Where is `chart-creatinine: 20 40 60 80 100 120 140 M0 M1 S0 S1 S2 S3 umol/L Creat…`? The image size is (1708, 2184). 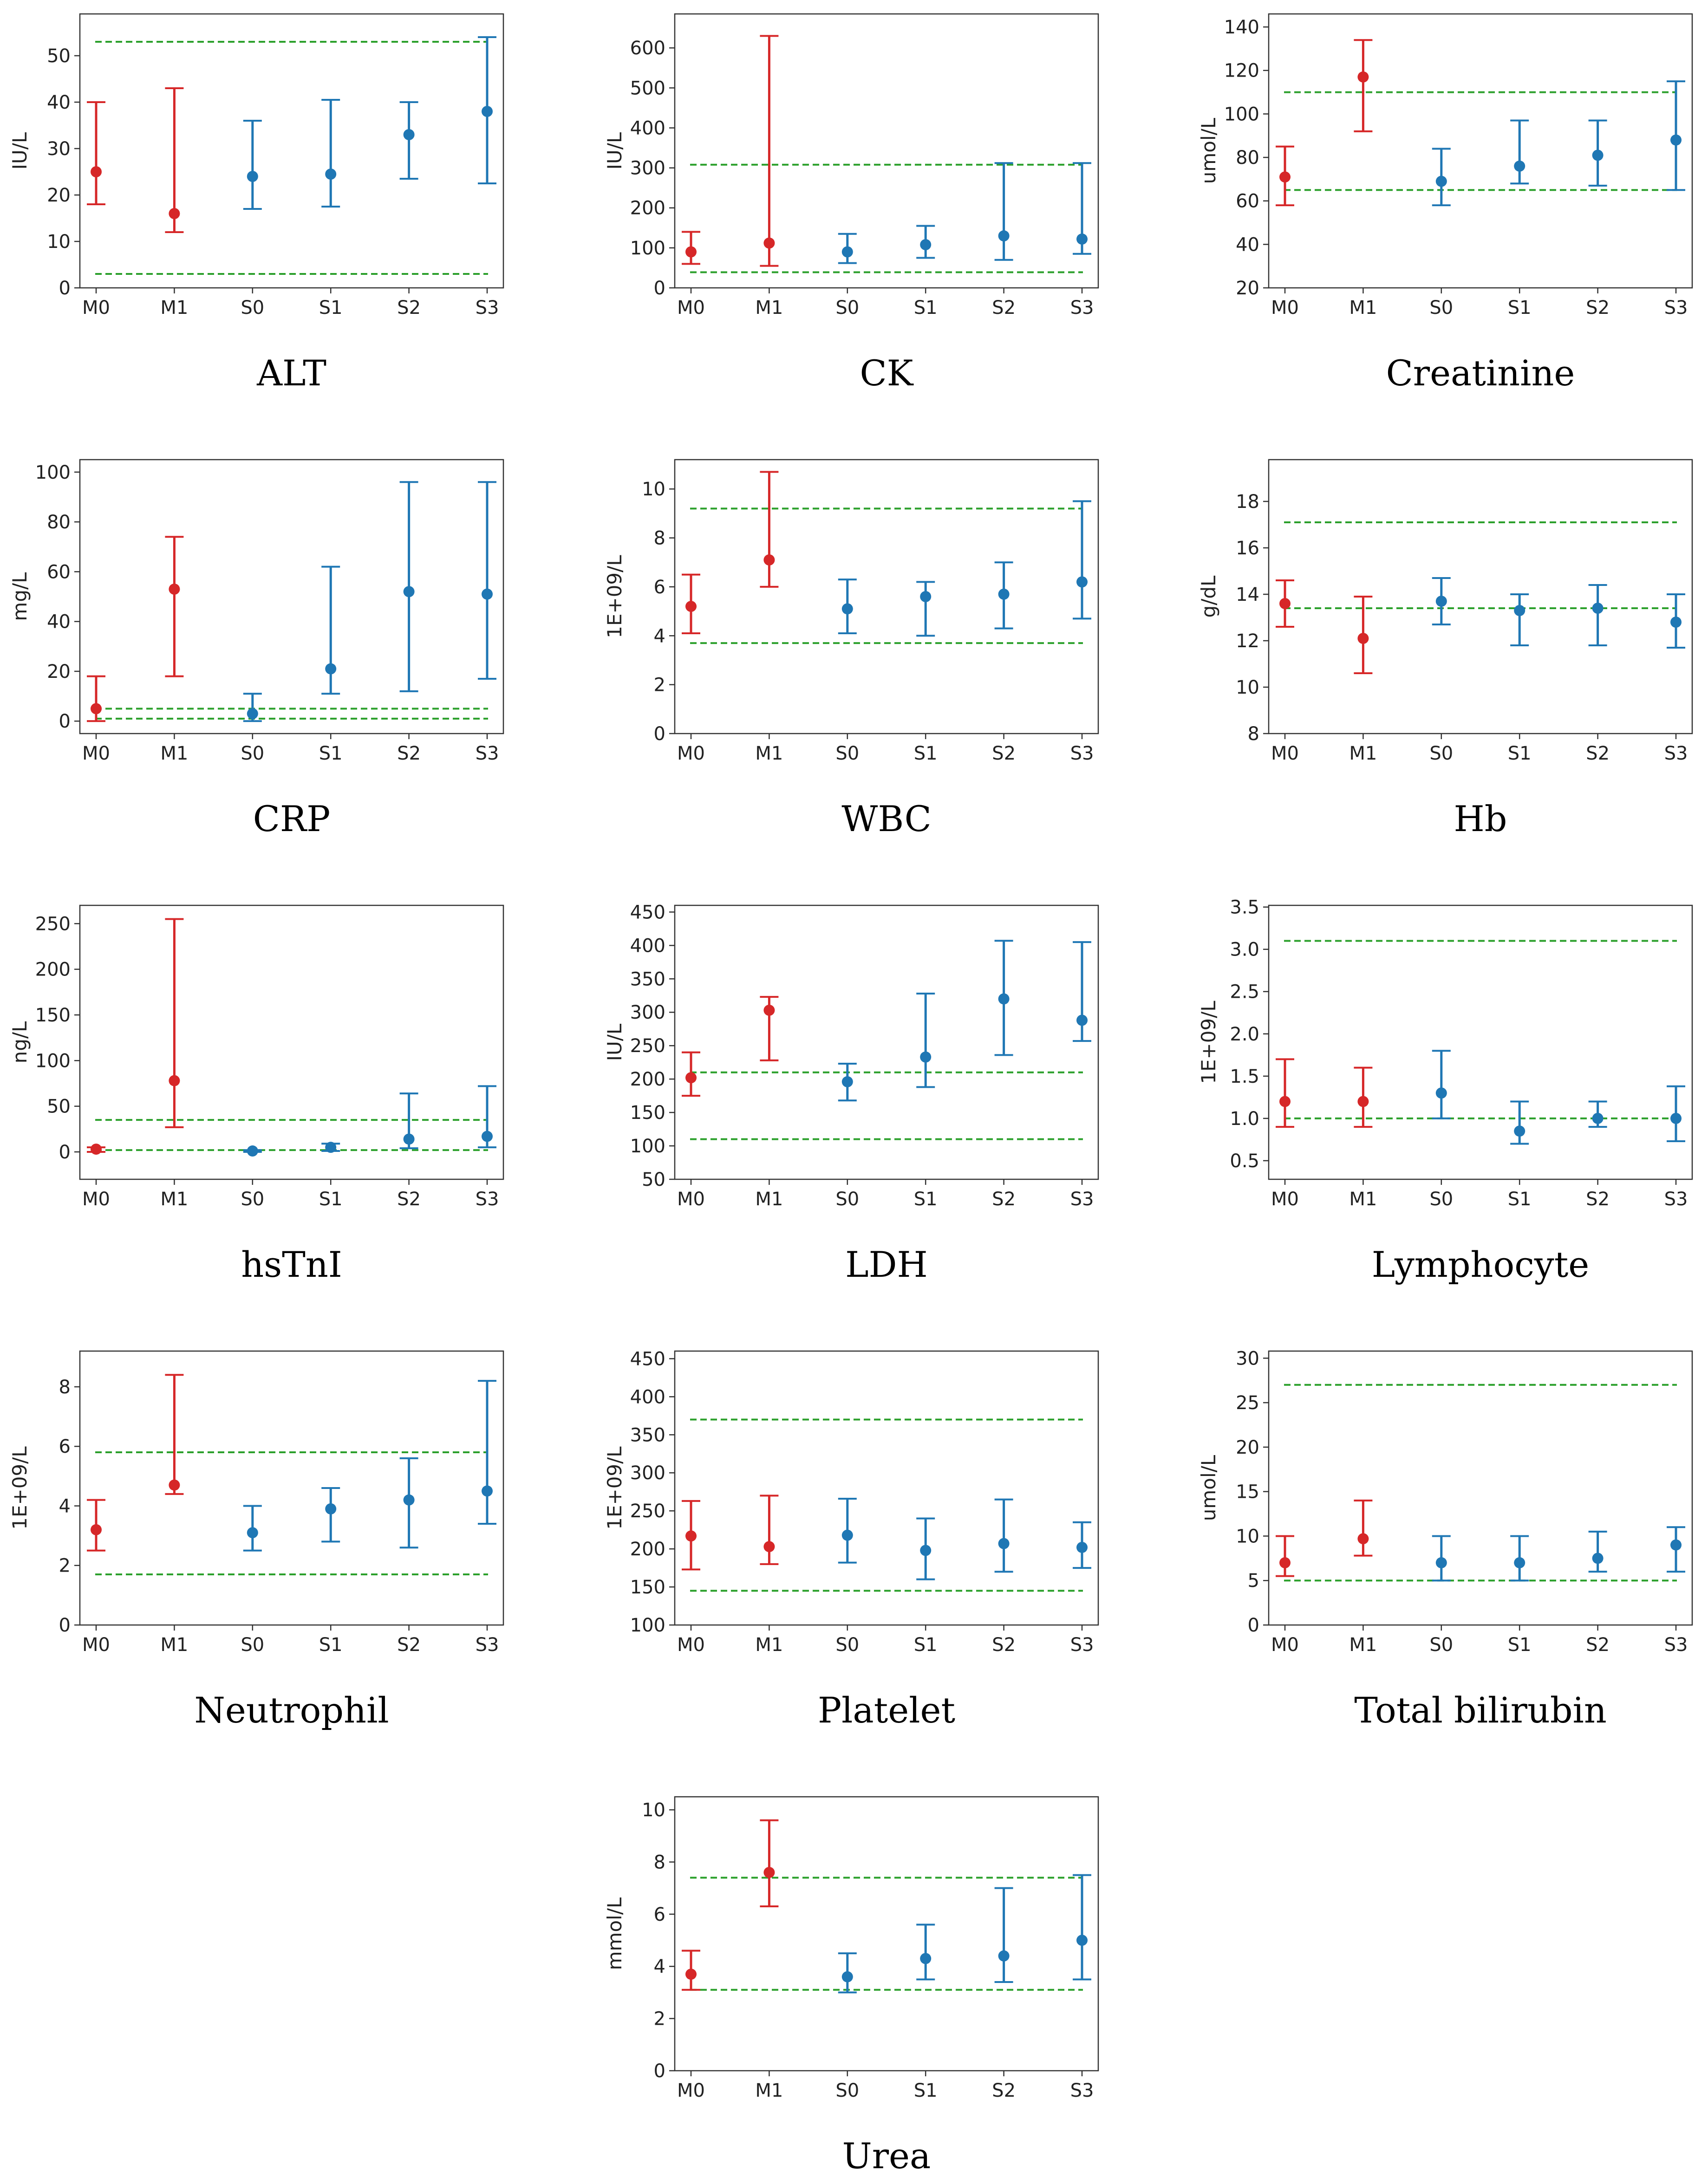
chart-creatinine: 20 40 60 80 100 120 140 M0 M1 S0 S1 S2 S3 umol/L Creat… is located at coordinates (1445, 203).